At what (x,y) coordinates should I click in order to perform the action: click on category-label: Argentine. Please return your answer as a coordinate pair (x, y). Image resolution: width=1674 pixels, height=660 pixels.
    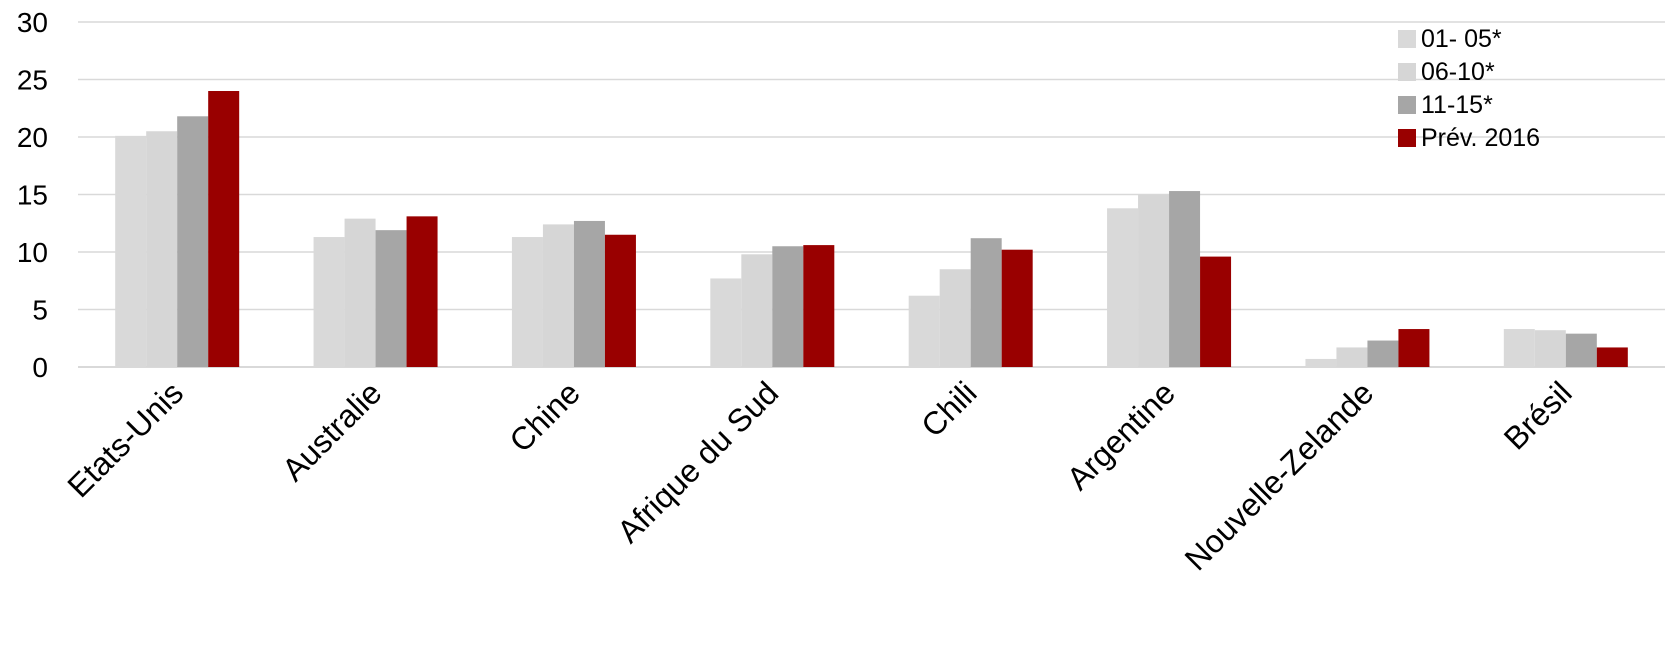
    Looking at the image, I should click on (1121, 435).